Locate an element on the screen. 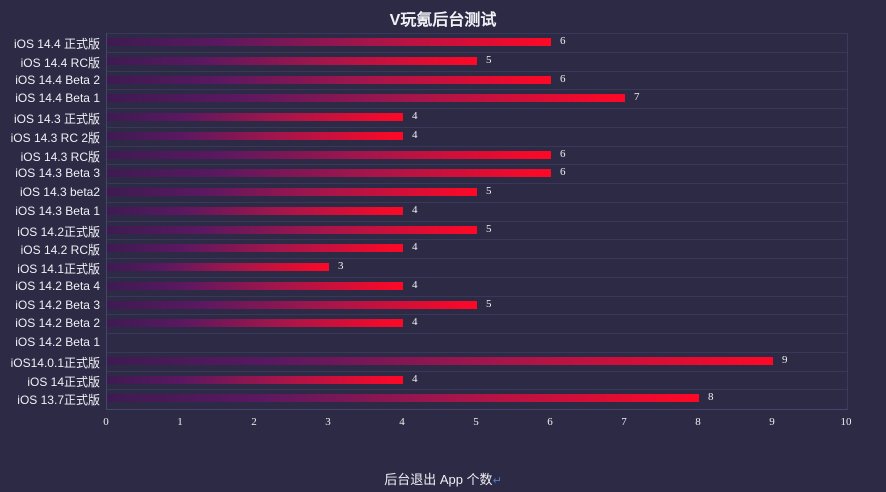 This screenshot has width=886, height=492. x-tick-label: 4 is located at coordinates (402, 422).